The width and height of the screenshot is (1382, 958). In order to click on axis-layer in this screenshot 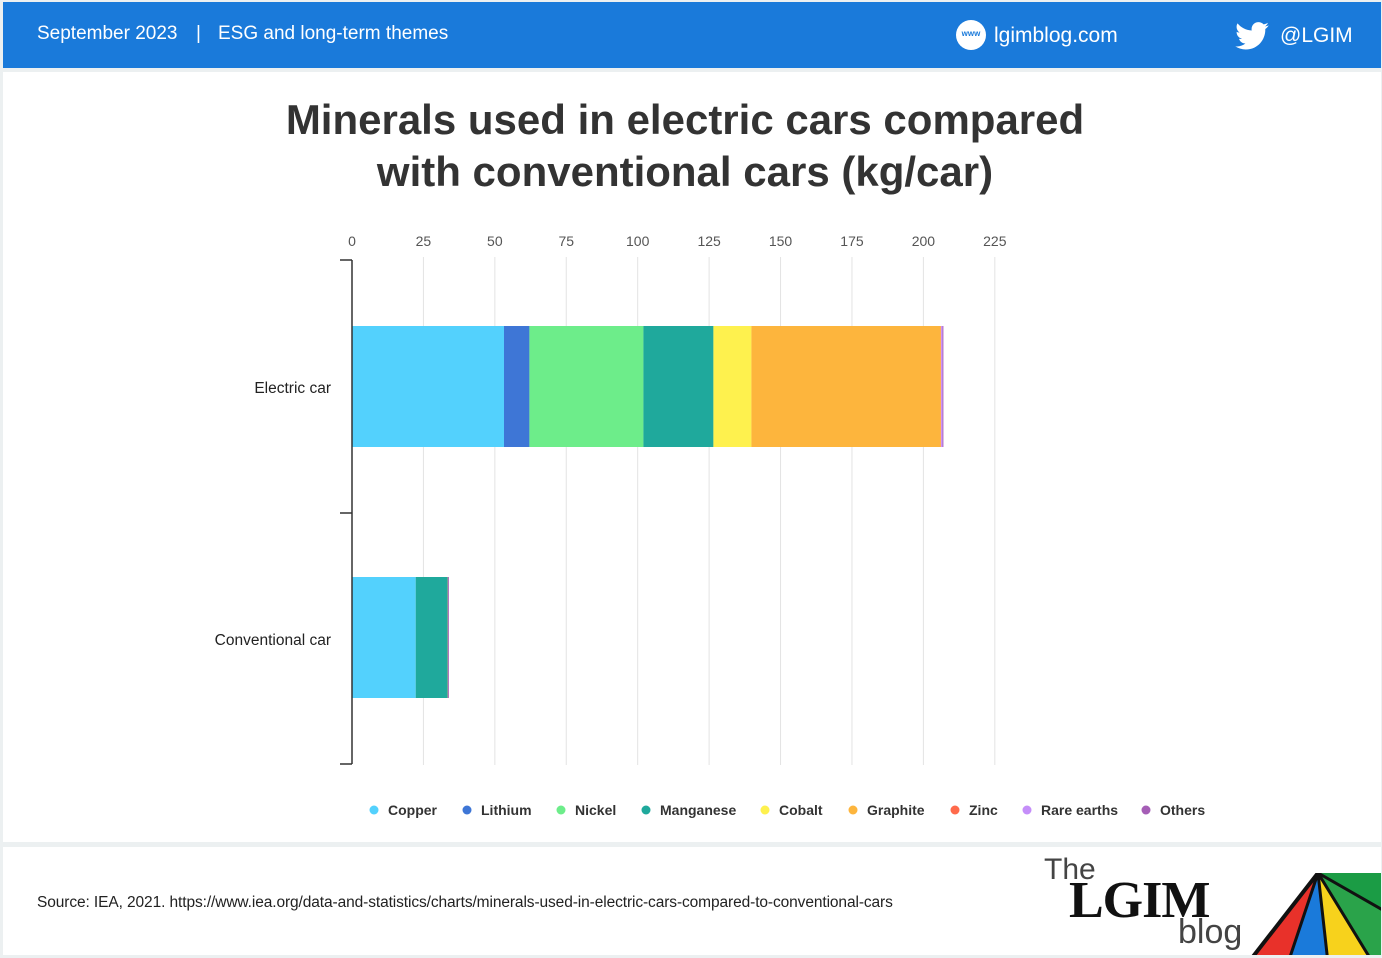, I will do `click(346, 512)`.